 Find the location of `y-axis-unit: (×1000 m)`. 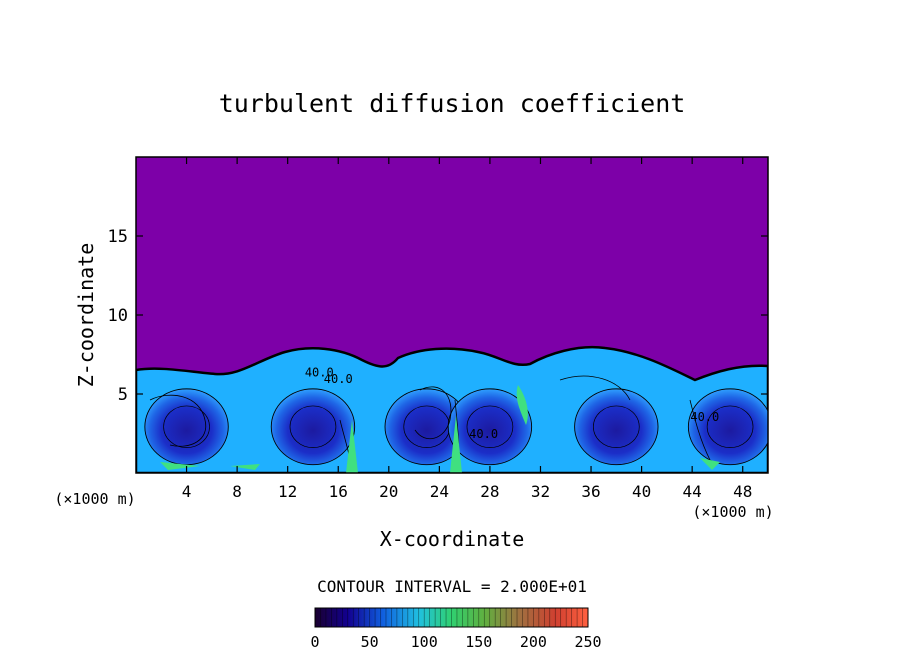

y-axis-unit: (×1000 m) is located at coordinates (94, 499).